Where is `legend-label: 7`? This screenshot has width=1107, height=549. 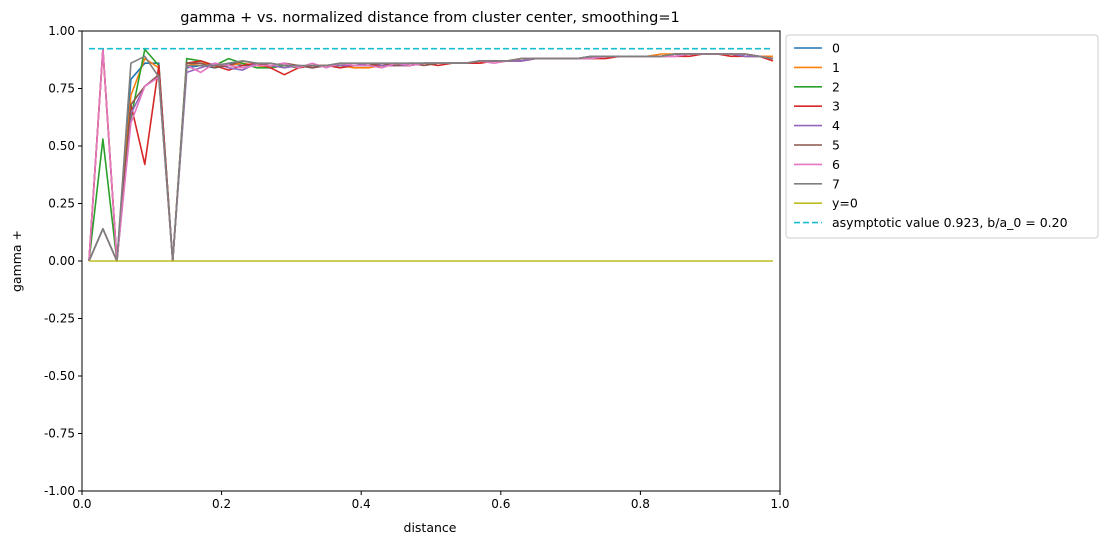 legend-label: 7 is located at coordinates (836, 183).